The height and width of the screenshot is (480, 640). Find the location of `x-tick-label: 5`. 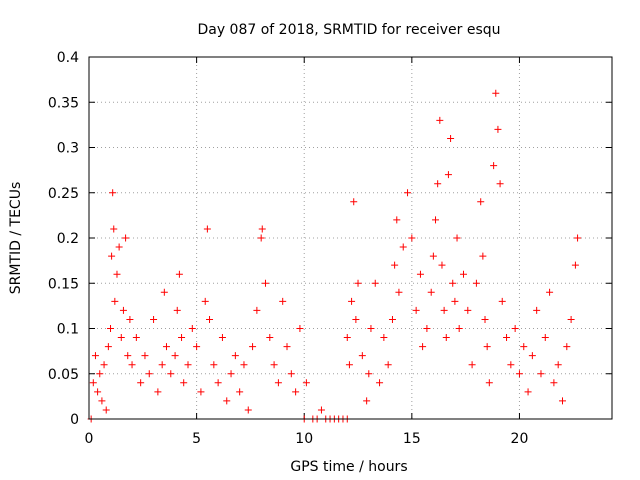

x-tick-label: 5 is located at coordinates (196, 439).